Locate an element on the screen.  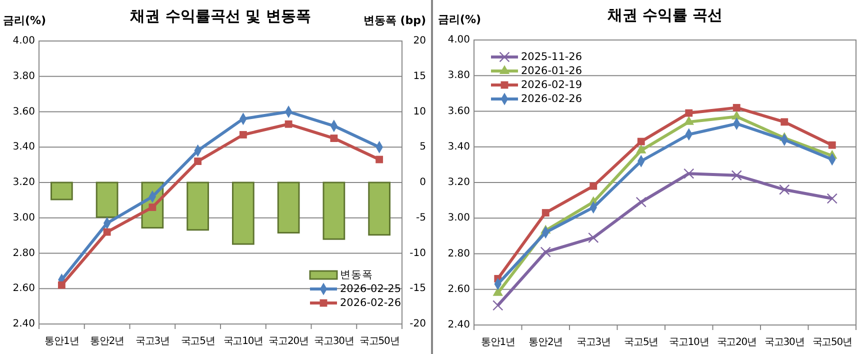
y2-tick-label: 10 is located at coordinates (419, 112).